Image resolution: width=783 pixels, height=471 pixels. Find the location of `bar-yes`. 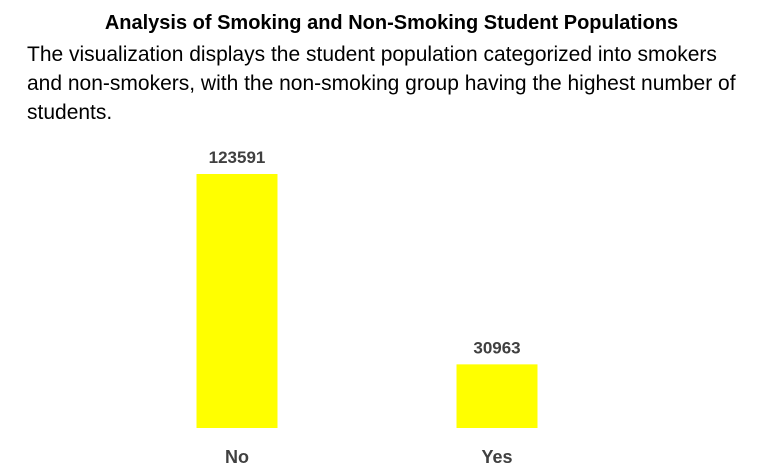

bar-yes is located at coordinates (497, 396).